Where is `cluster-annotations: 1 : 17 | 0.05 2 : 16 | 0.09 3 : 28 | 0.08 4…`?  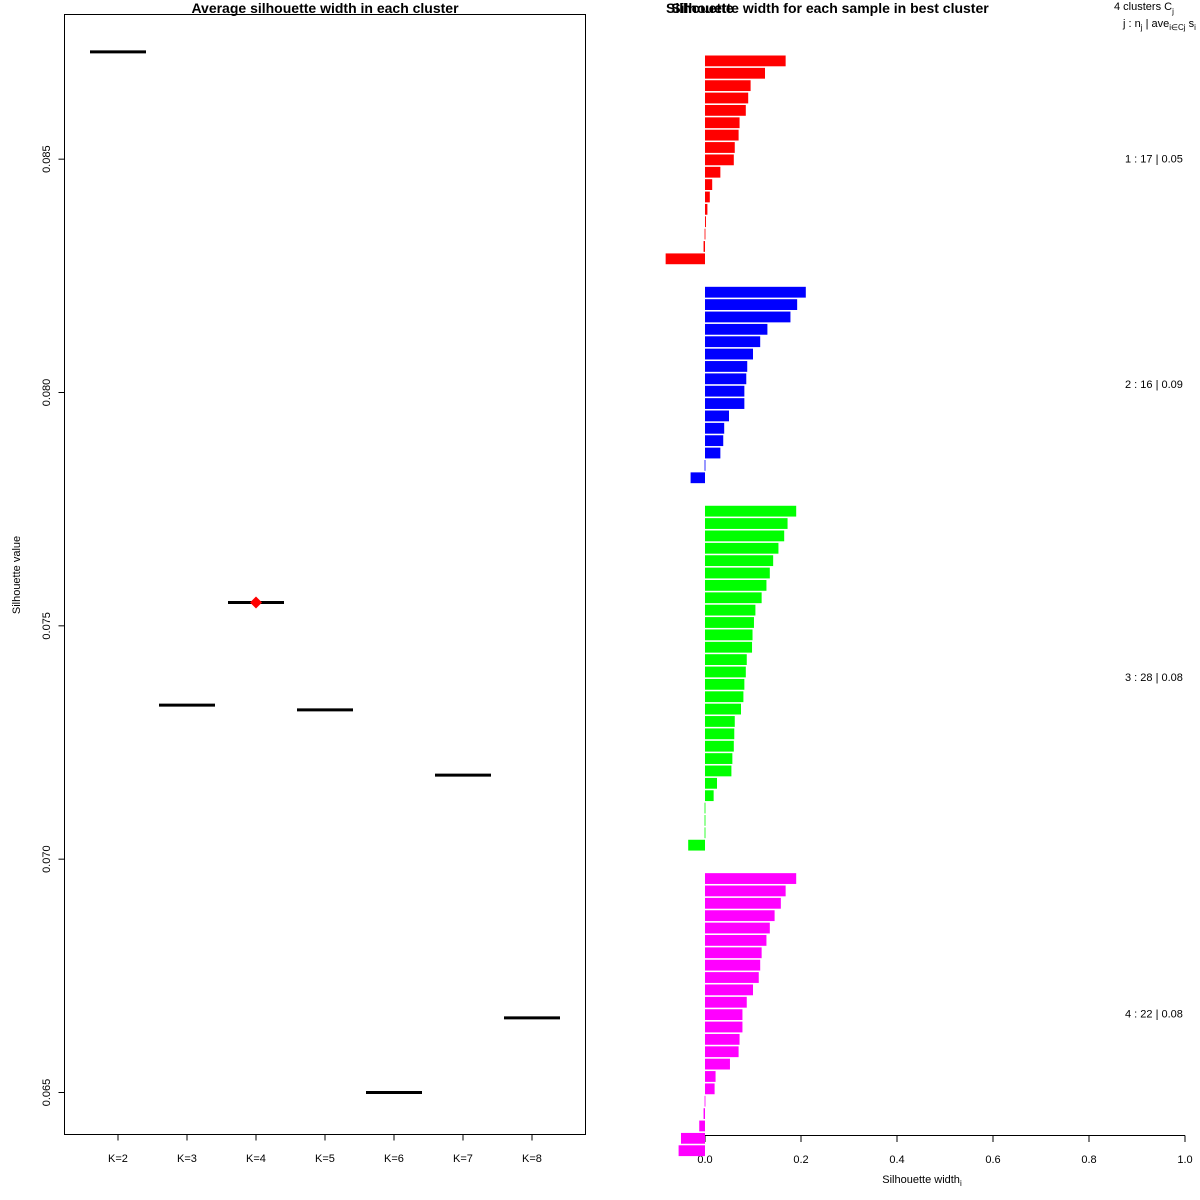 cluster-annotations: 1 : 17 | 0.05 2 : 16 | 0.09 3 : 28 | 0.08 4… is located at coordinates (1154, 587).